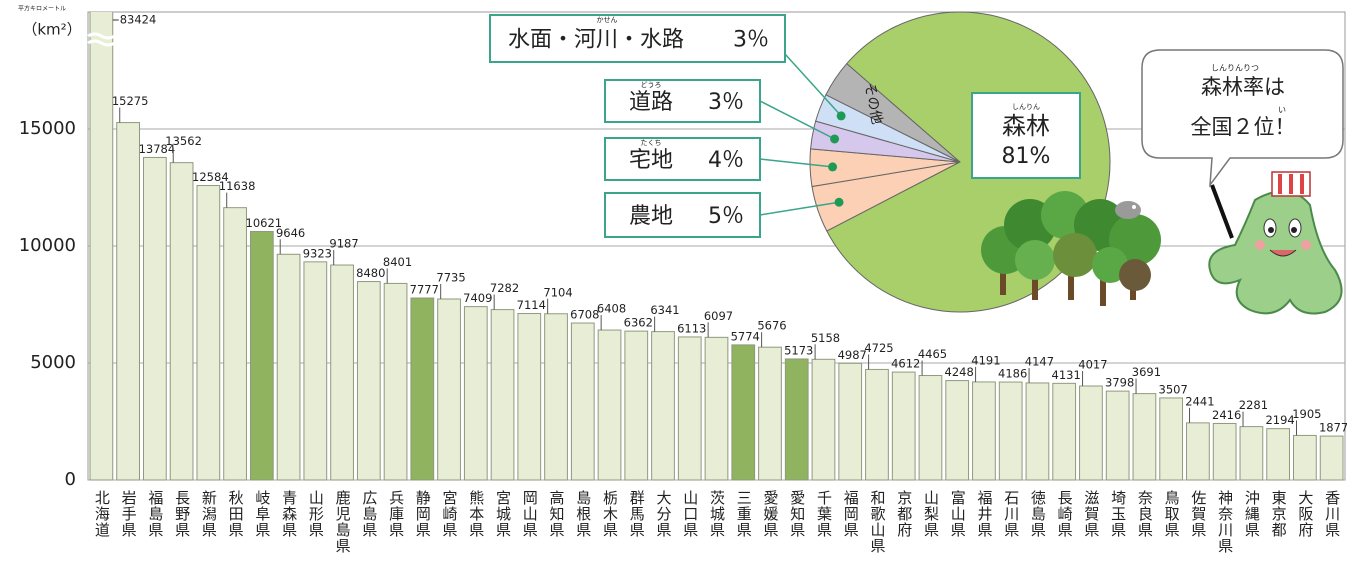  Describe the element at coordinates (450, 278) in the screenshot. I see `value-label: 7735` at that location.